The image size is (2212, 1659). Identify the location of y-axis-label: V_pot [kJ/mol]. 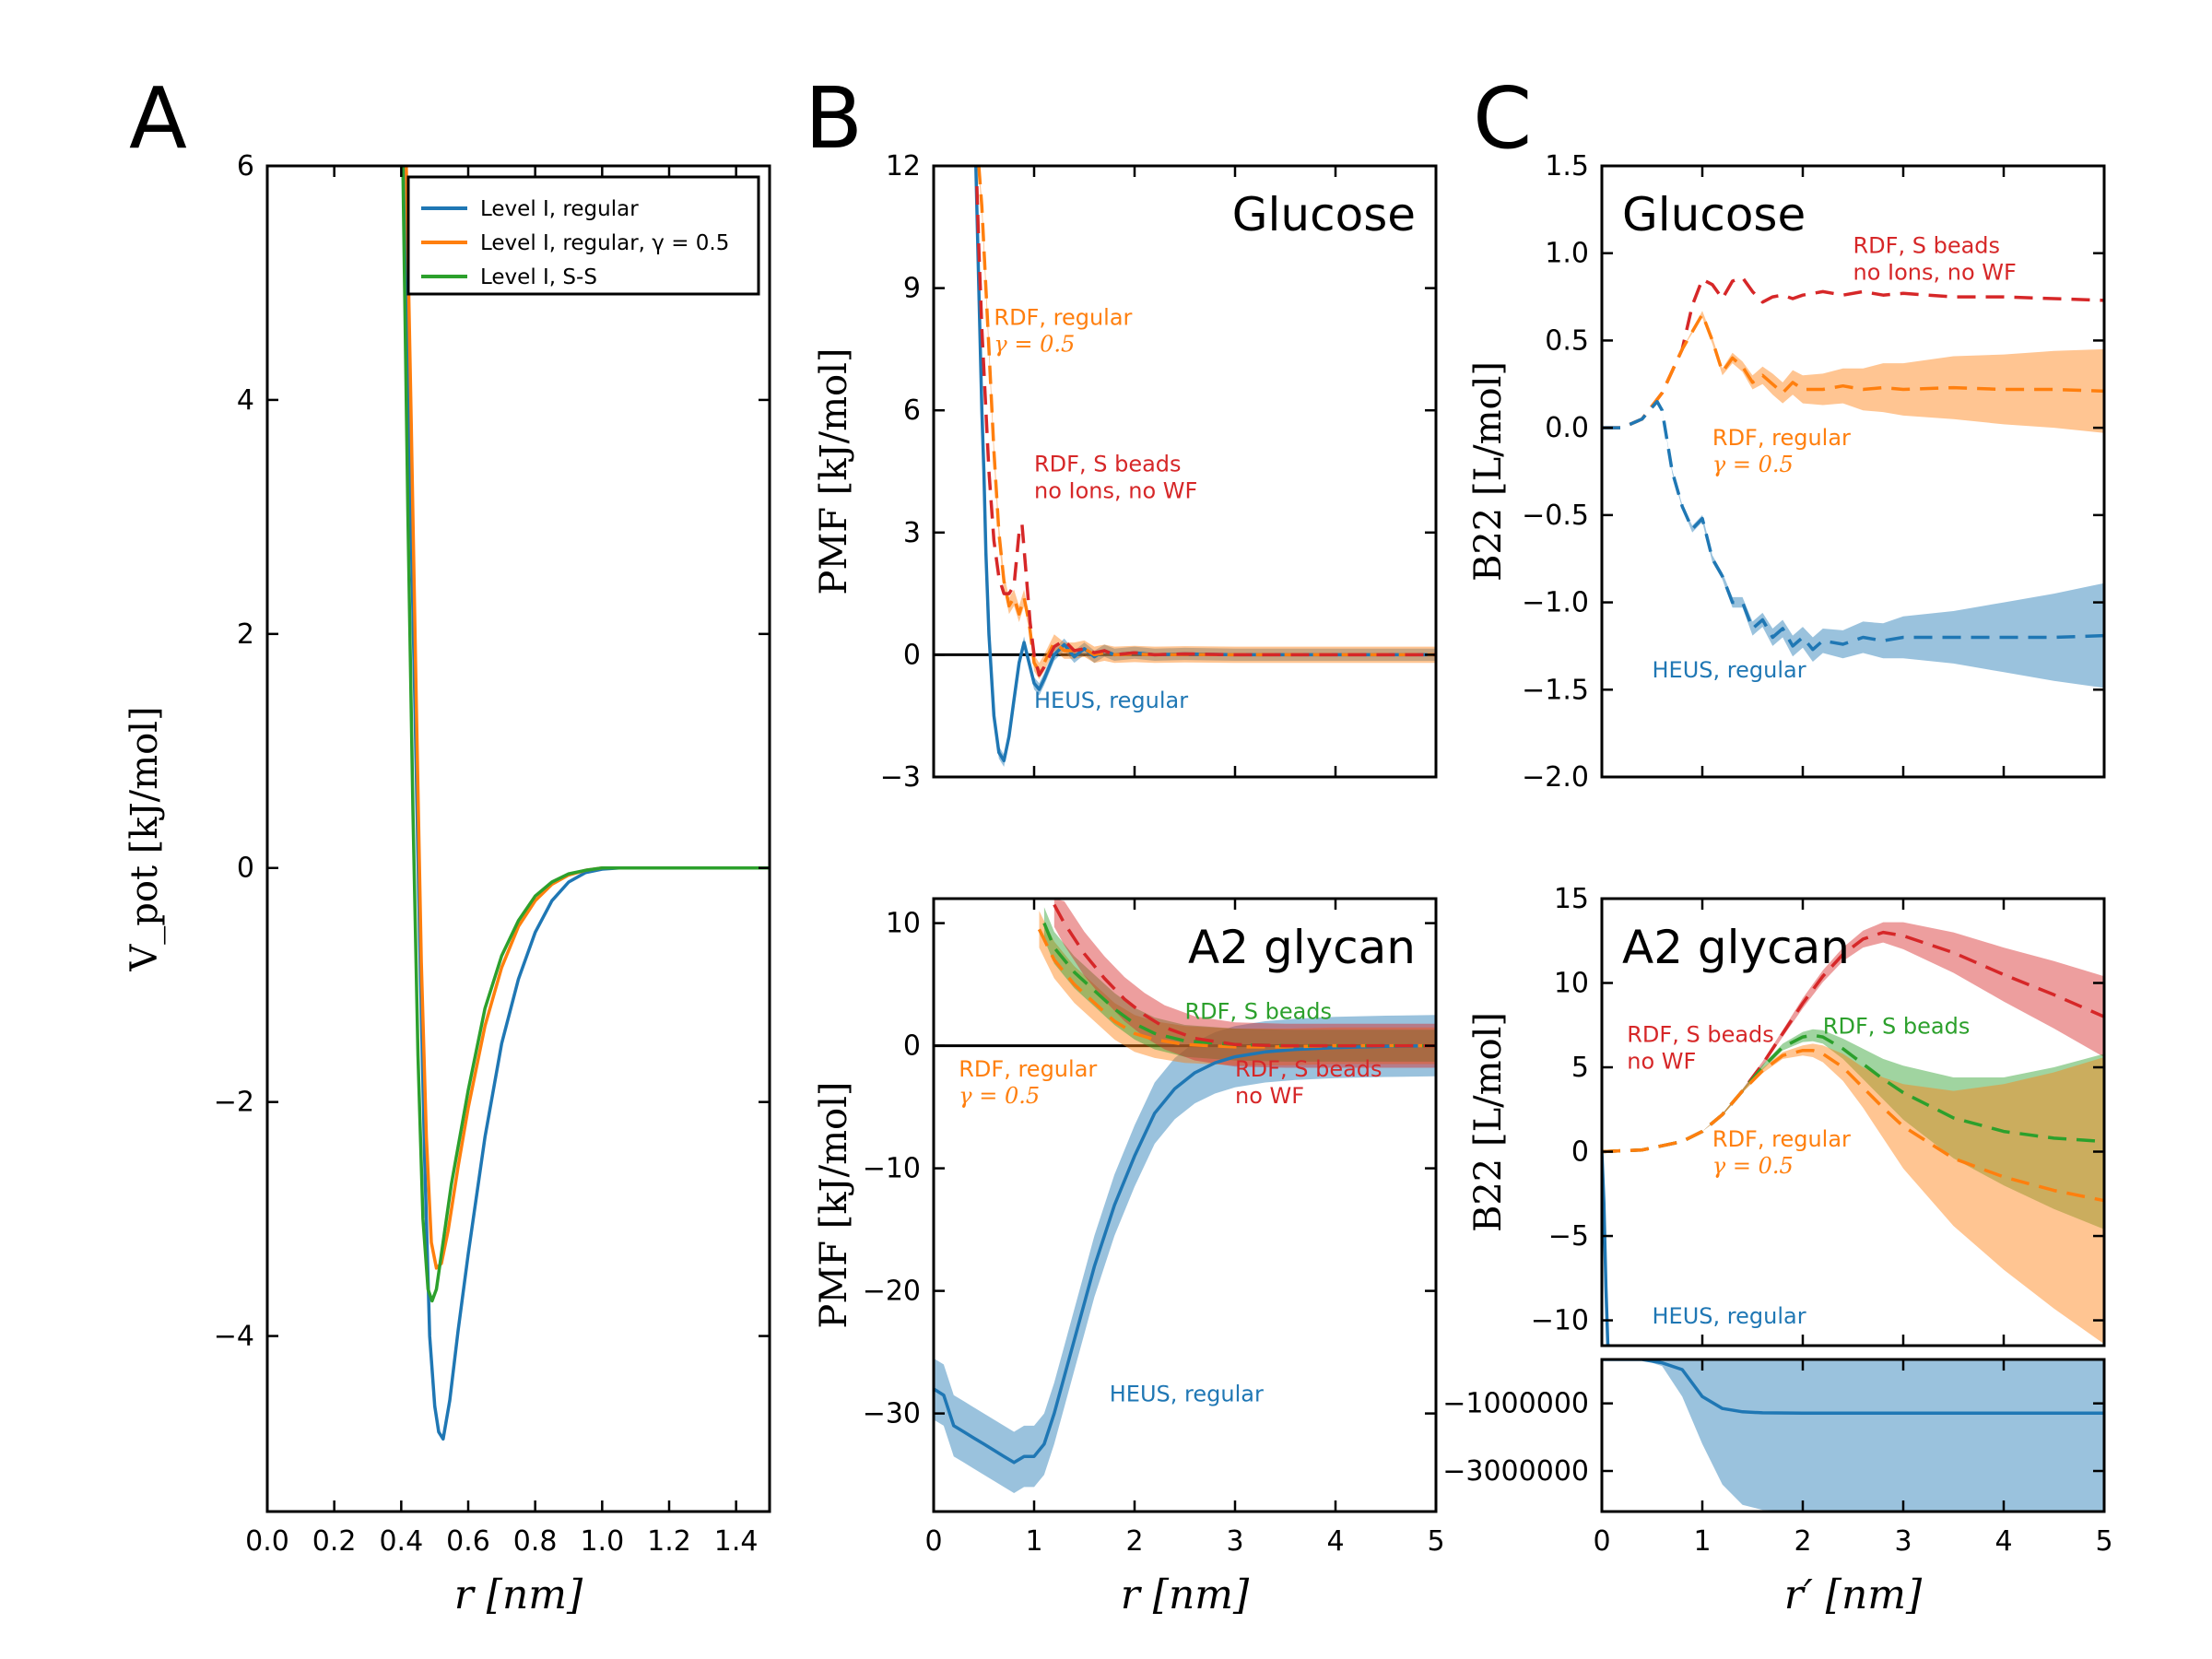
(145, 838).